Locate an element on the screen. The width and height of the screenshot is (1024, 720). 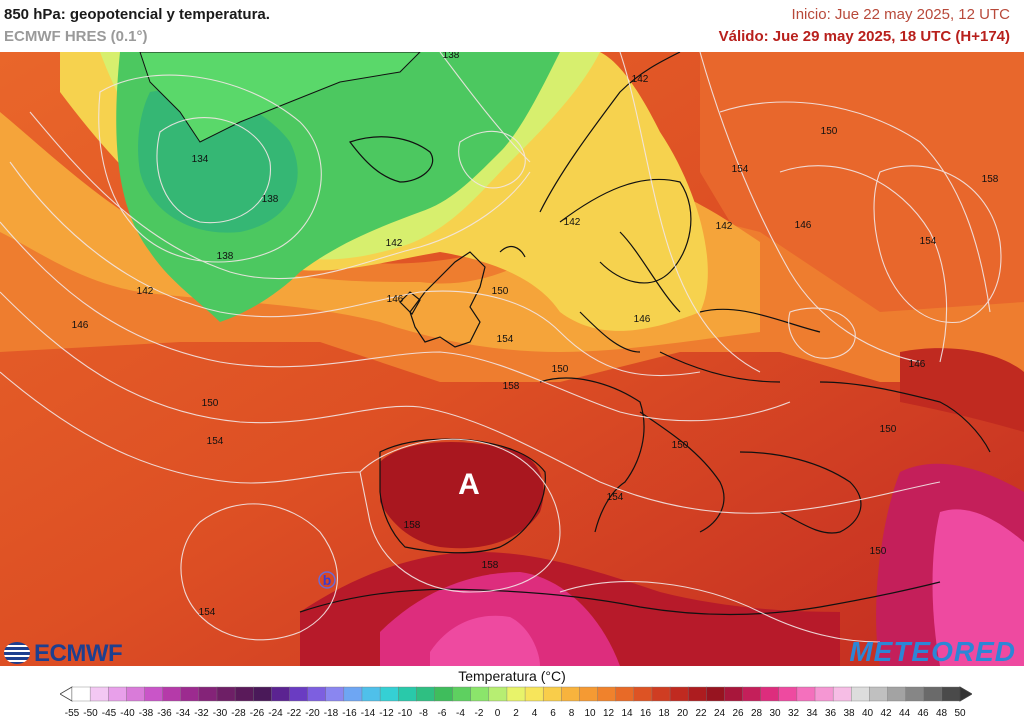
legend-tick-label: -6 is located at coordinates (442, 713).